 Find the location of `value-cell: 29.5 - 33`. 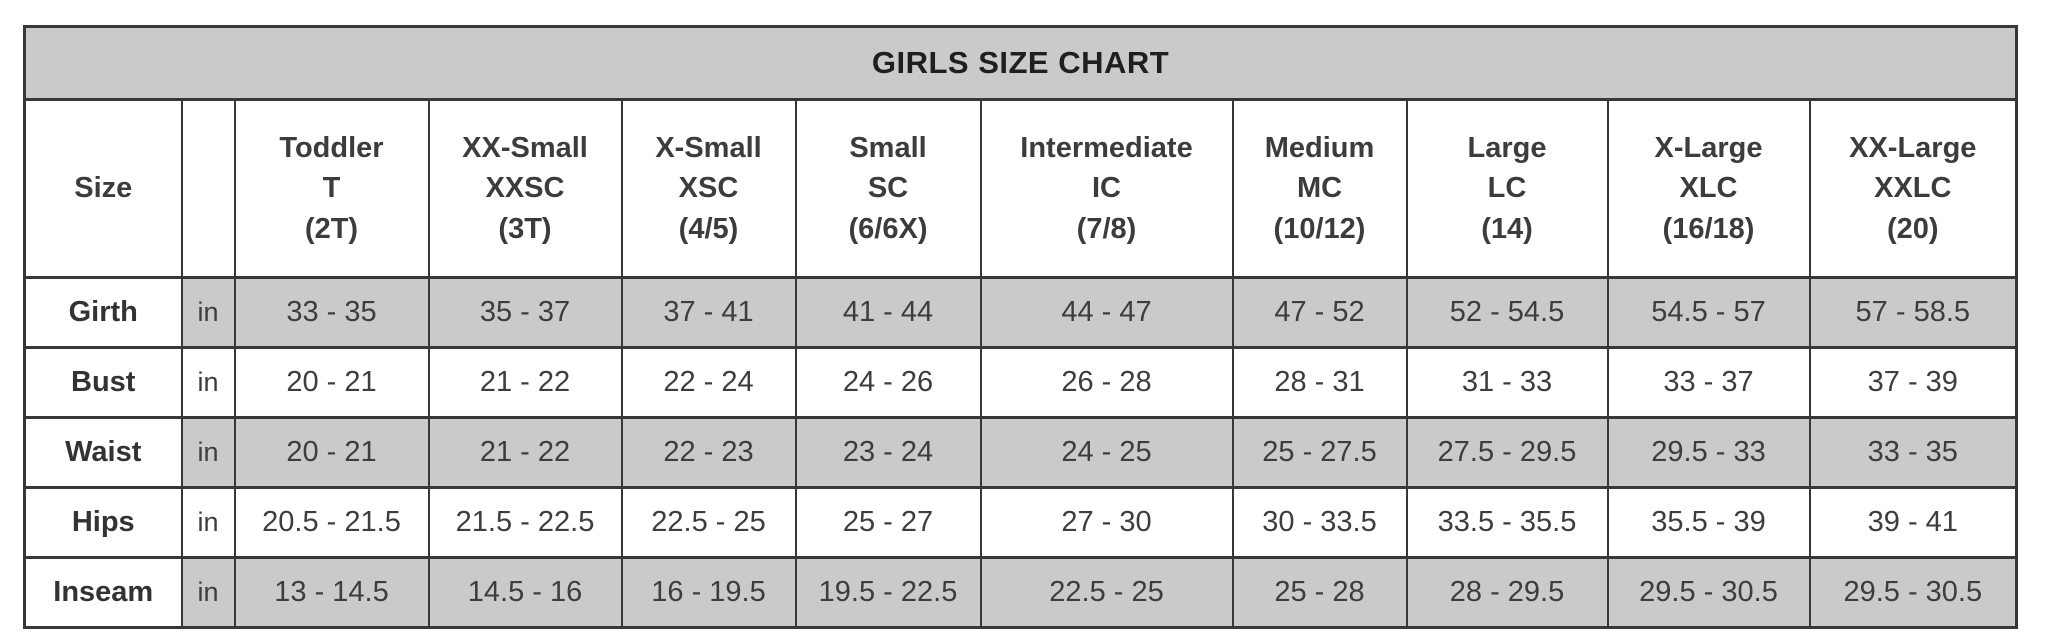

value-cell: 29.5 - 33 is located at coordinates (1708, 452).